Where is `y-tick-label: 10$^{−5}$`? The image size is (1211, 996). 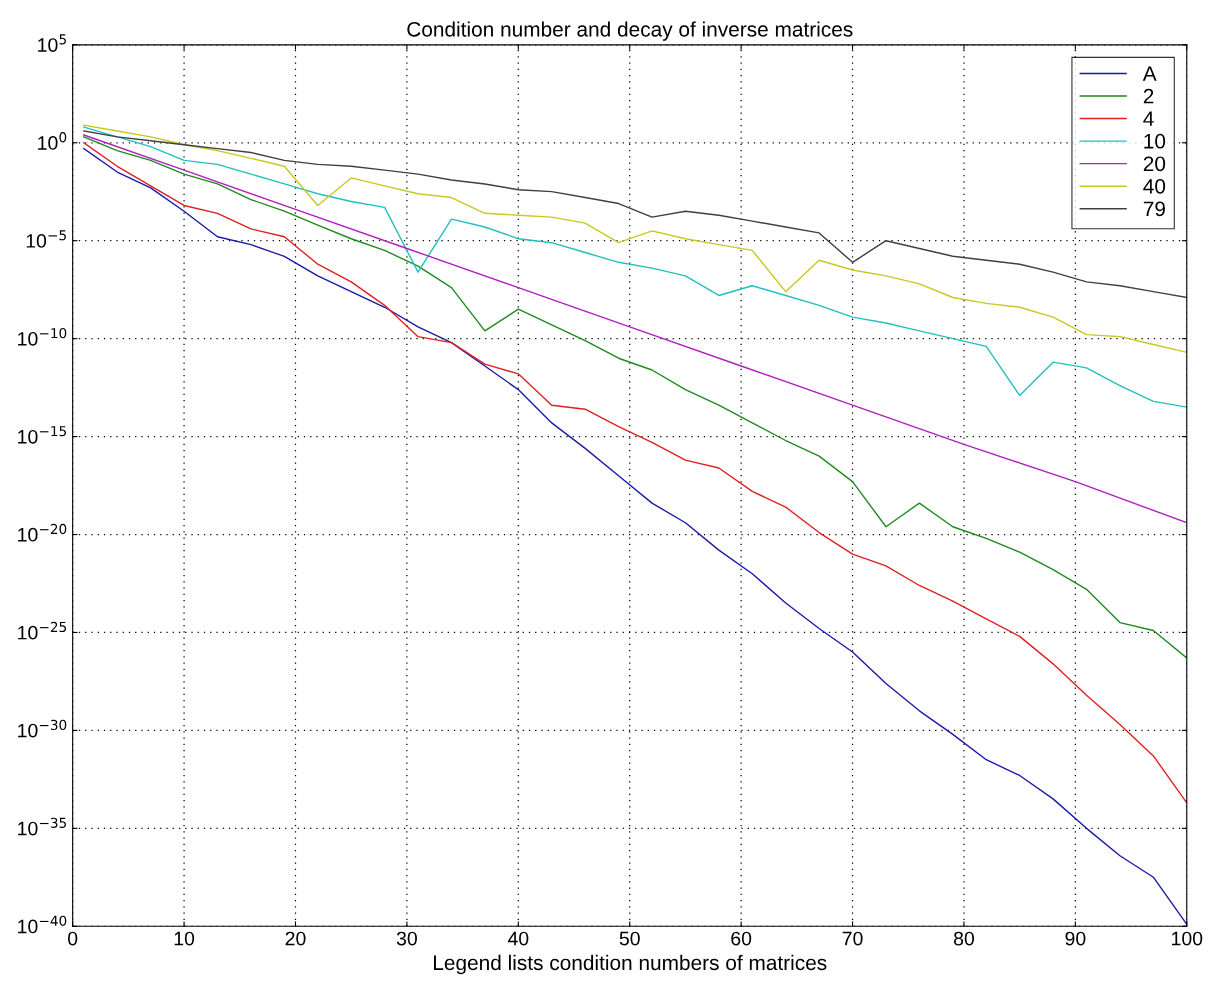
y-tick-label: 10$^{−5}$ is located at coordinates (46, 239).